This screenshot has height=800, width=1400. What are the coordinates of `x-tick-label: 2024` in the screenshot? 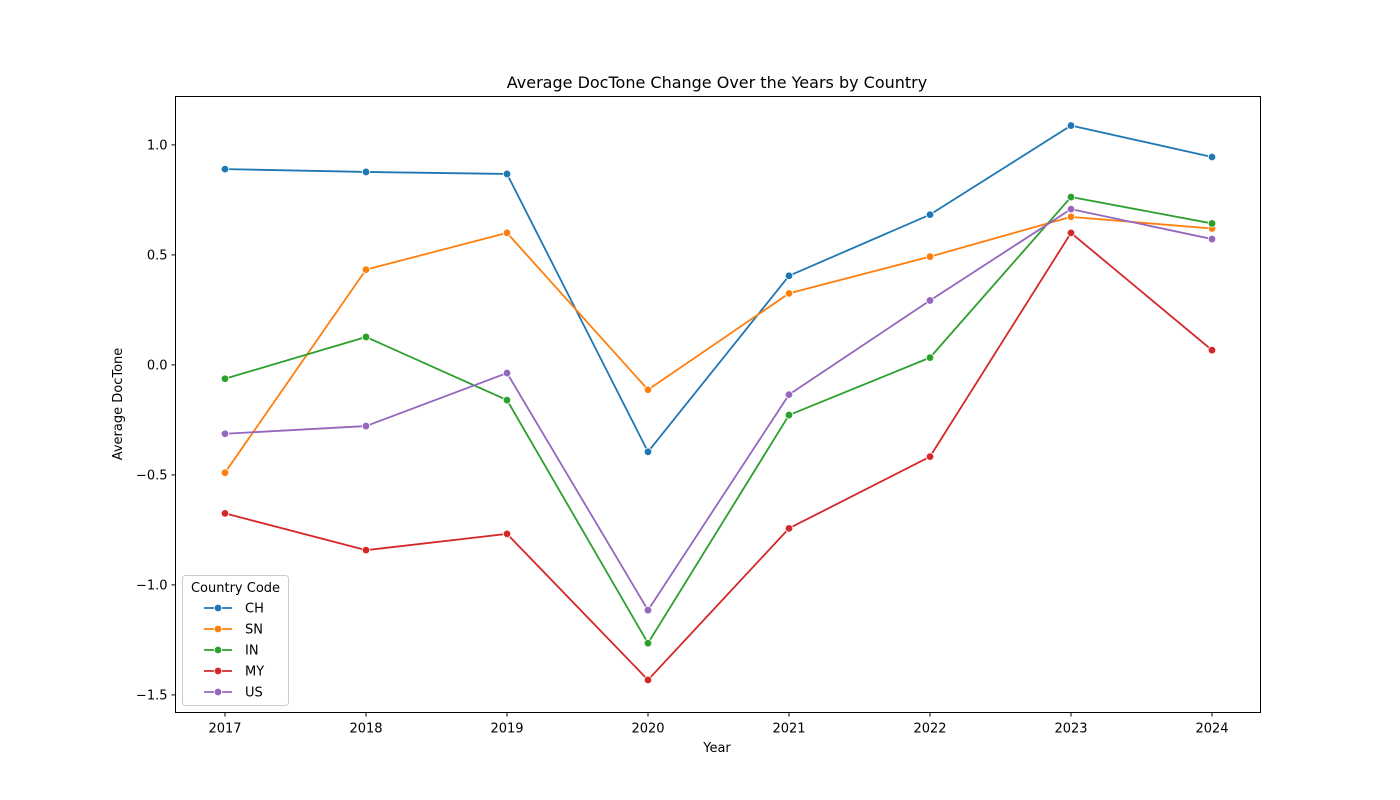 It's located at (1211, 729).